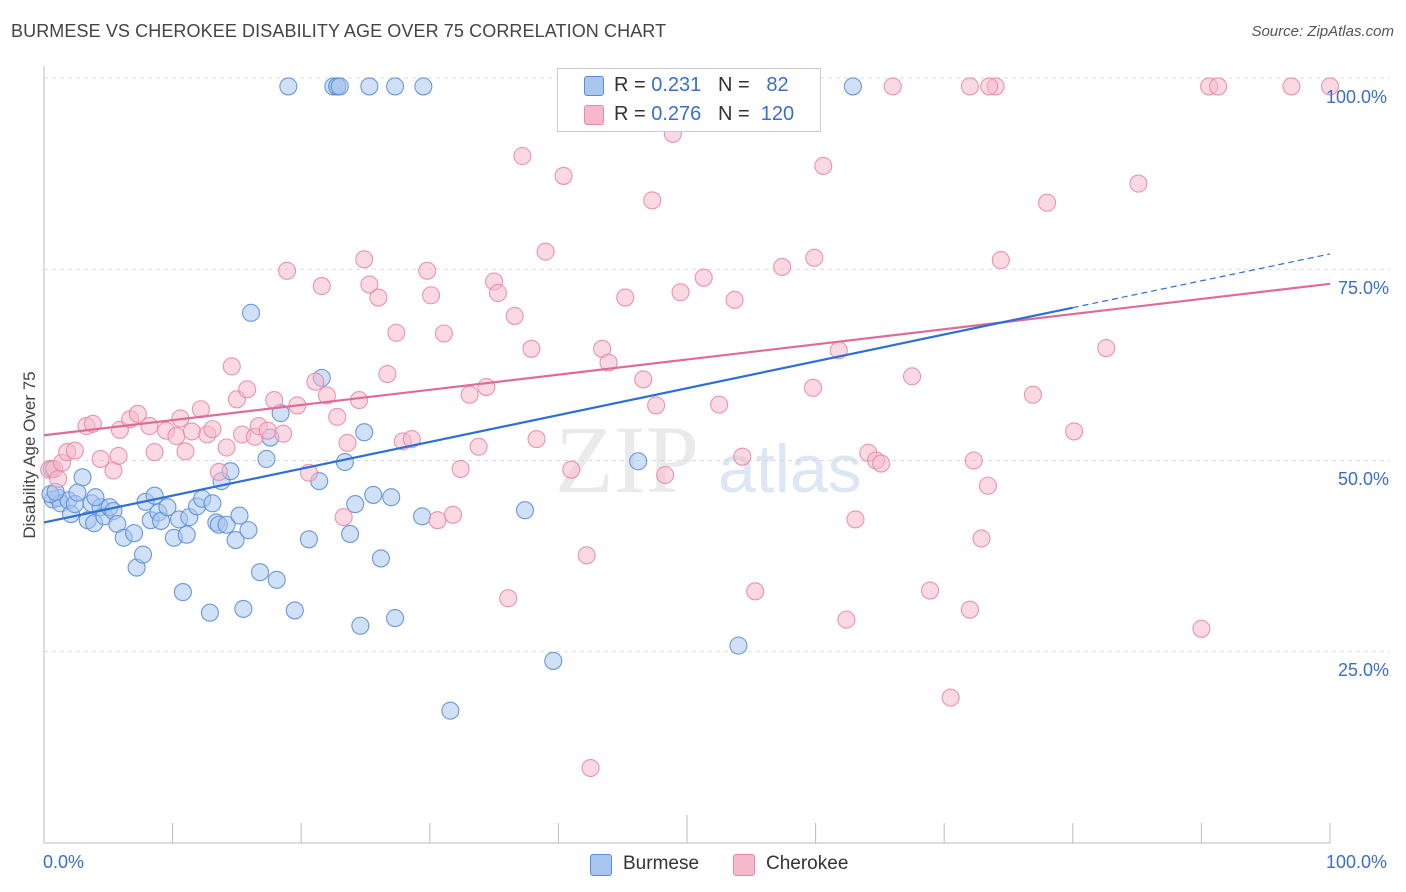  I want to click on burmese-trendline-extension, so click(1201, 281).